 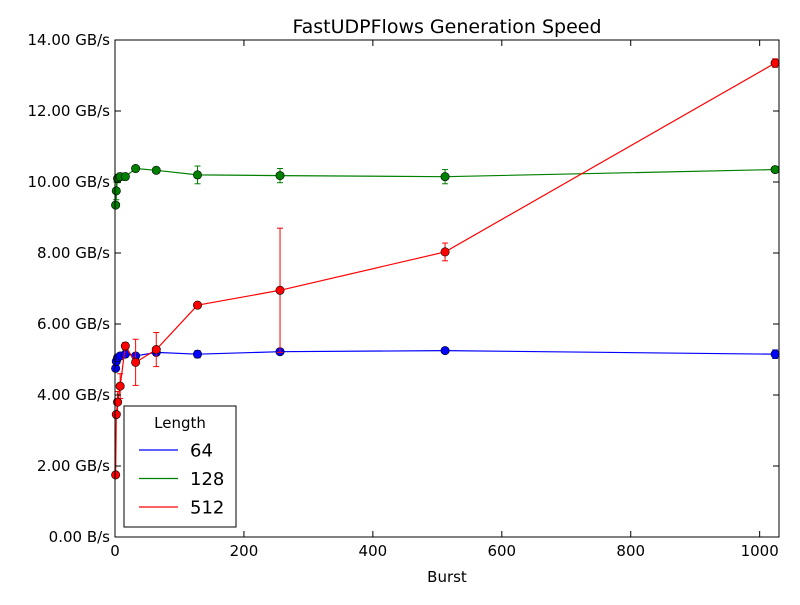 What do you see at coordinates (115, 551) in the screenshot?
I see `x-tick-label: 0` at bounding box center [115, 551].